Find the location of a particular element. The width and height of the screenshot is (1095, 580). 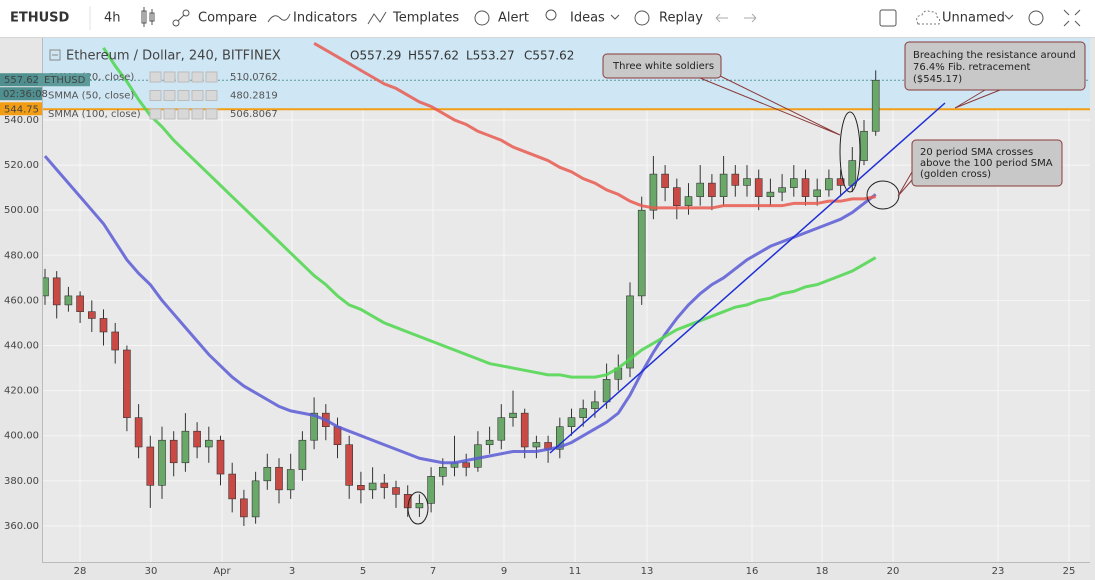

resistance-text: ($545.17) is located at coordinates (937, 79).